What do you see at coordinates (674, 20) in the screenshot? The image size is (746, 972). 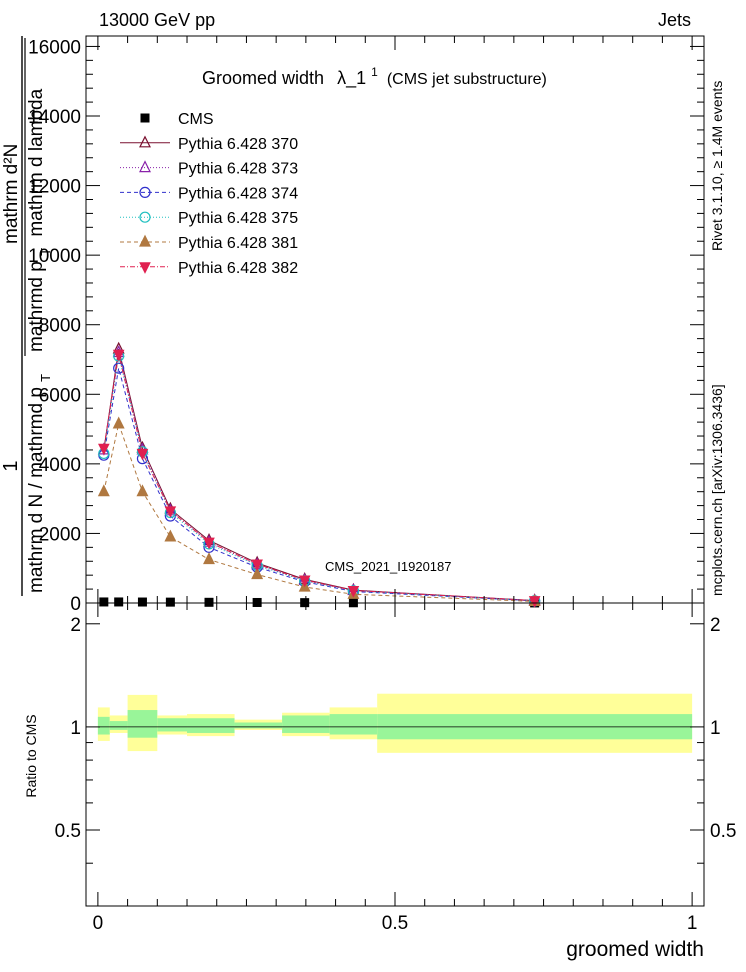 I see `header-process: Jets` at bounding box center [674, 20].